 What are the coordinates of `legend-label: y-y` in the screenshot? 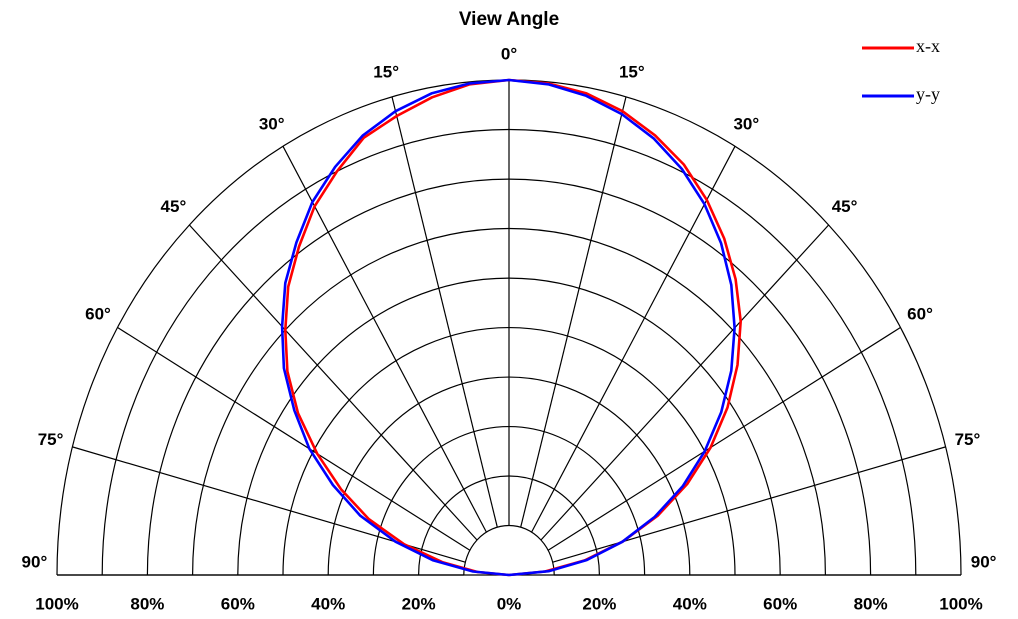 It's located at (928, 94).